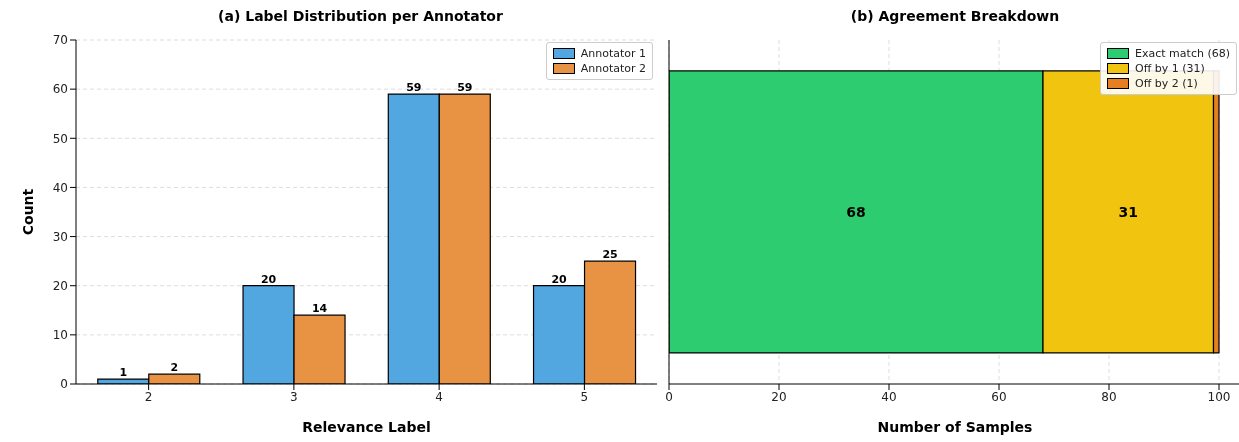 Image resolution: width=1239 pixels, height=442 pixels. What do you see at coordinates (439, 396) in the screenshot?
I see `x-tick-label: 4` at bounding box center [439, 396].